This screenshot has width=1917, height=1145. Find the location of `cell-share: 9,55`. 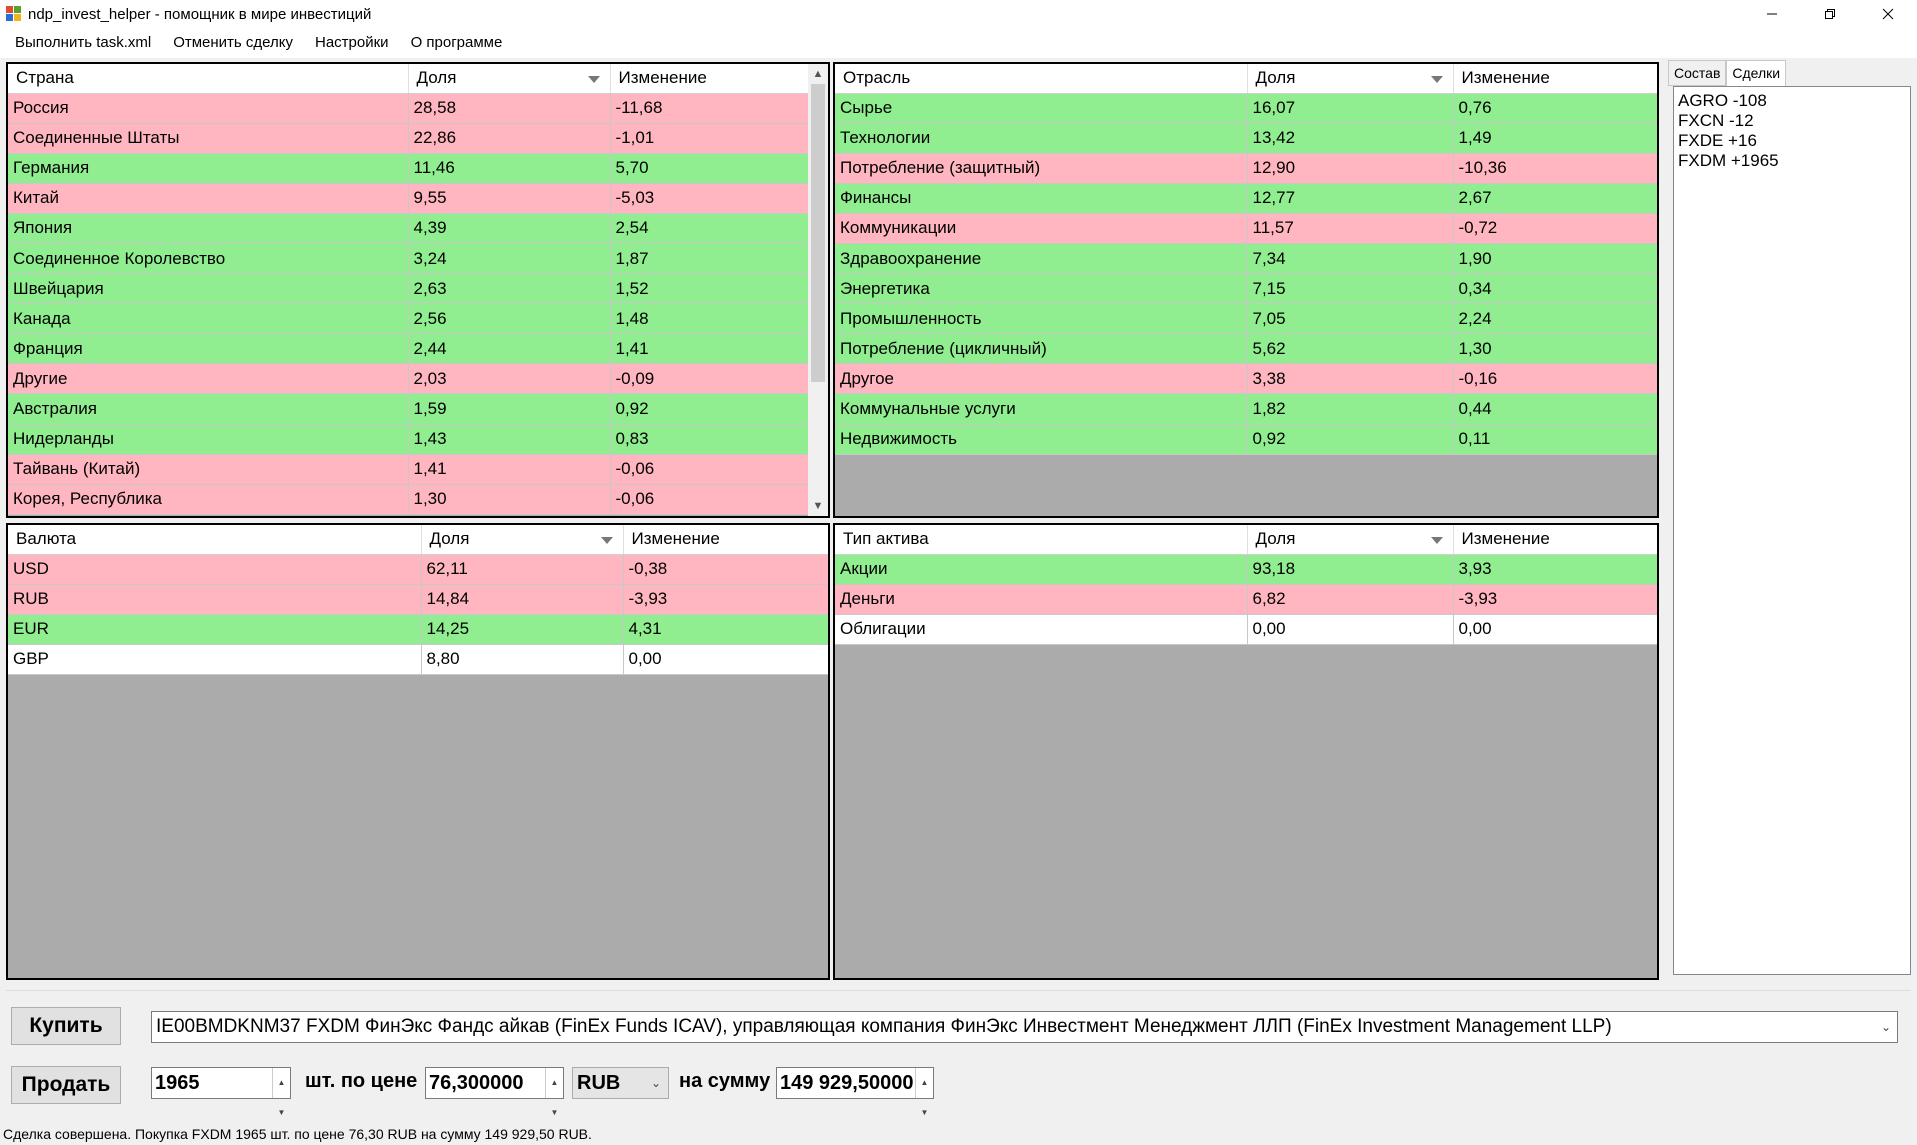

cell-share: 9,55 is located at coordinates (509, 198).